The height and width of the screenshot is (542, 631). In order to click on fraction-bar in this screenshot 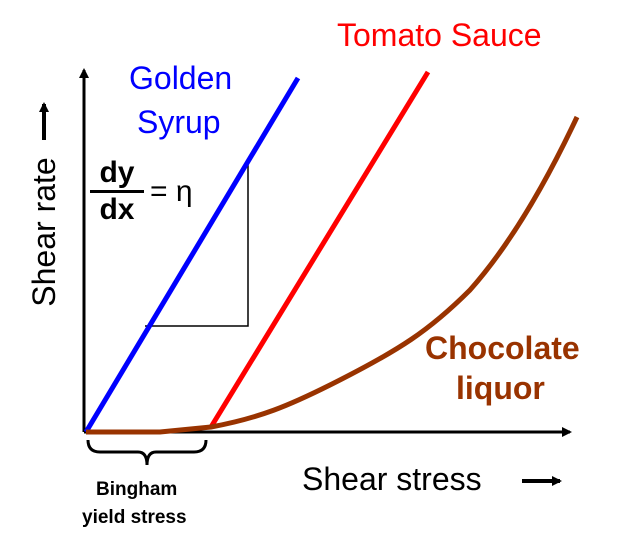, I will do `click(117, 191)`.